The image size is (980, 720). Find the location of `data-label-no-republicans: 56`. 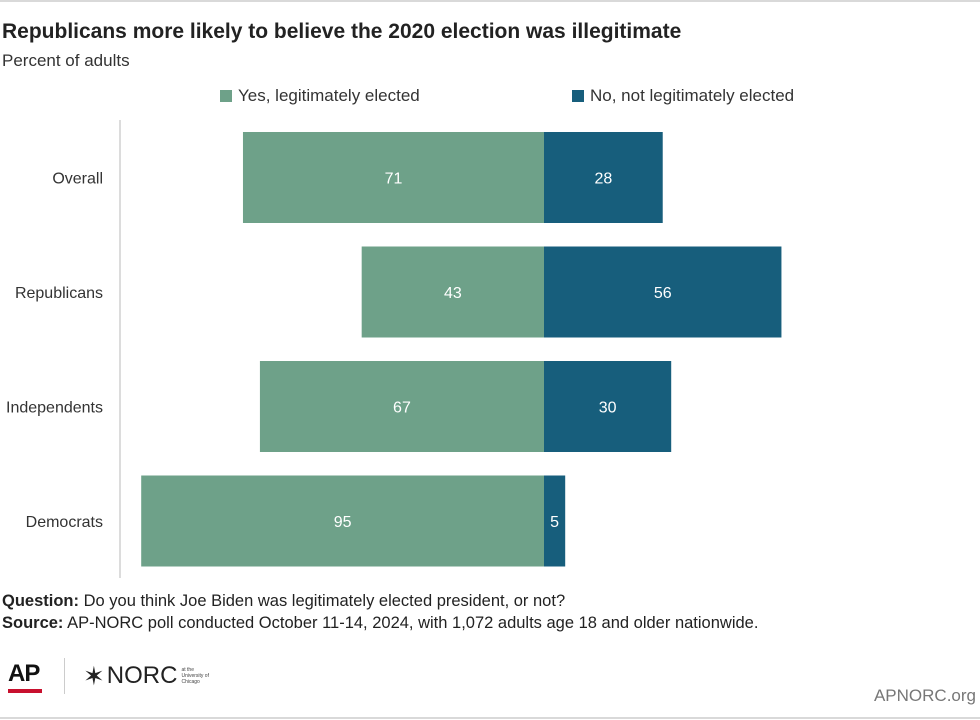

data-label-no-republicans: 56 is located at coordinates (663, 293).